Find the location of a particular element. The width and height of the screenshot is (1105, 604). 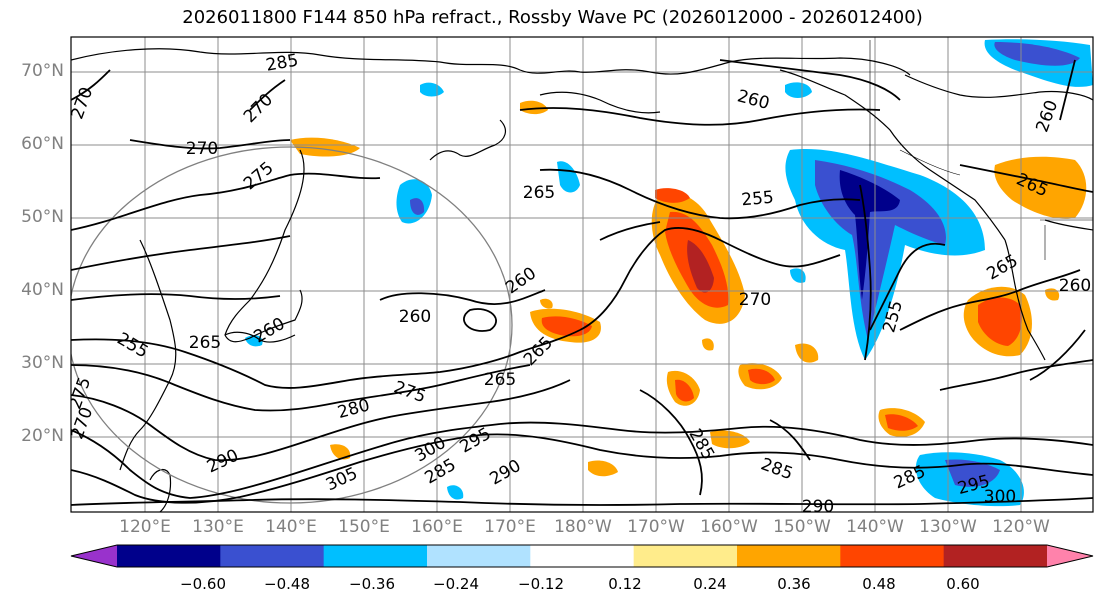

colorbar-tick: −0.24 is located at coordinates (456, 584).